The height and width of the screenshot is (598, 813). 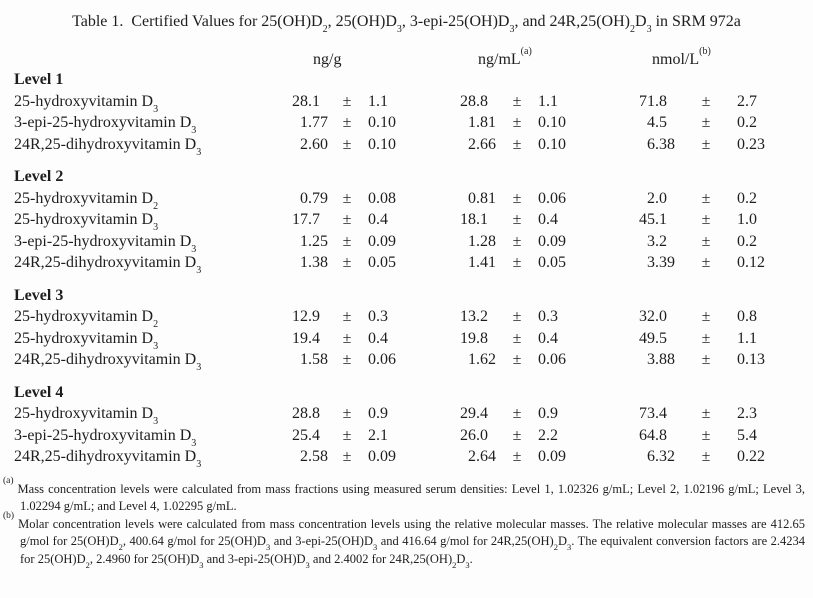 I want to click on value-nmol-L: 6.38, so click(x=661, y=144).